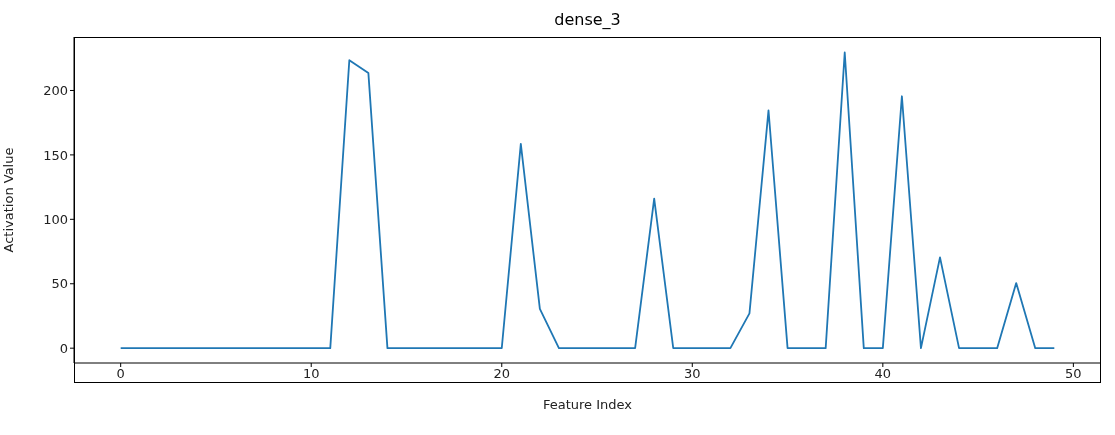 The image size is (1115, 435). I want to click on chart-title: dense_3, so click(587, 20).